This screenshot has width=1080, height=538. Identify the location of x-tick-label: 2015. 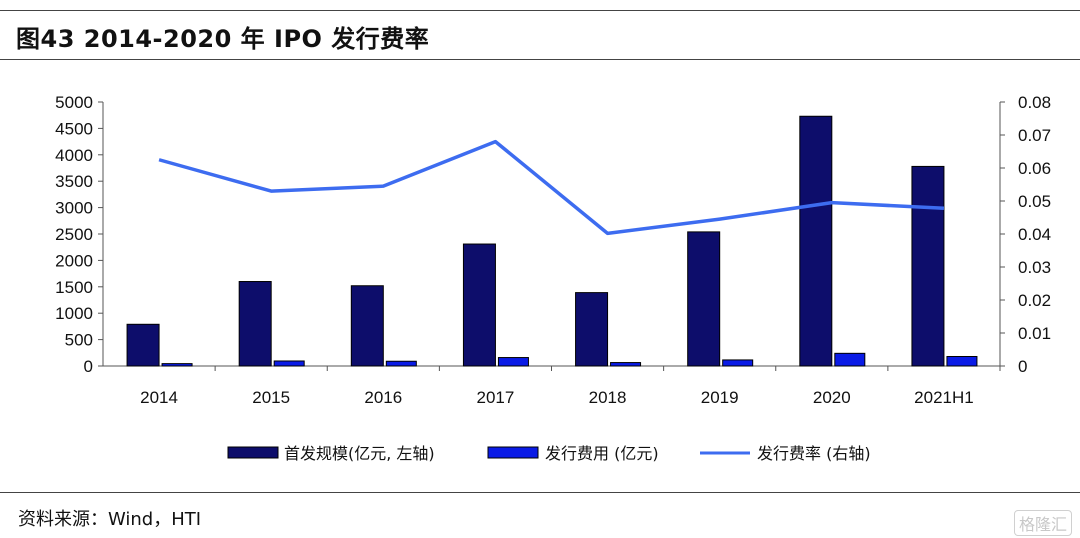
(271, 397).